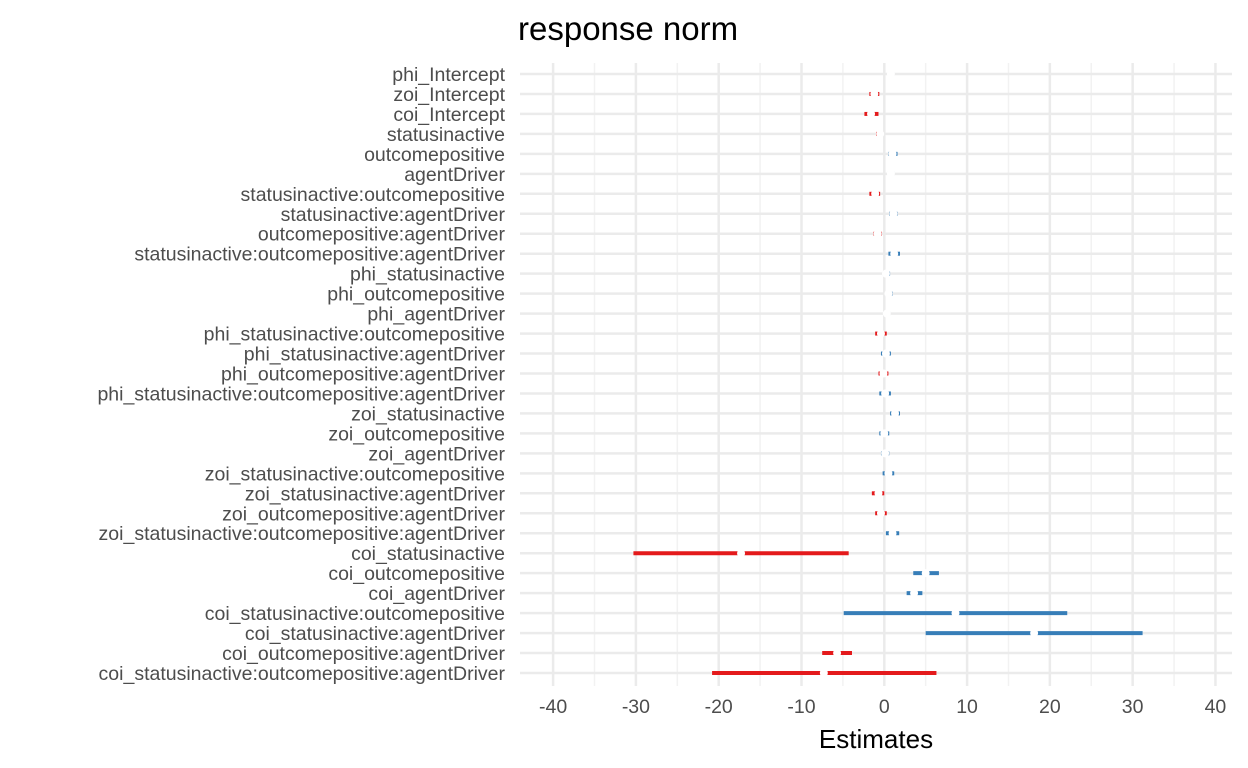  What do you see at coordinates (355, 614) in the screenshot?
I see `term-label: coi_statusinactive:outcomepositive` at bounding box center [355, 614].